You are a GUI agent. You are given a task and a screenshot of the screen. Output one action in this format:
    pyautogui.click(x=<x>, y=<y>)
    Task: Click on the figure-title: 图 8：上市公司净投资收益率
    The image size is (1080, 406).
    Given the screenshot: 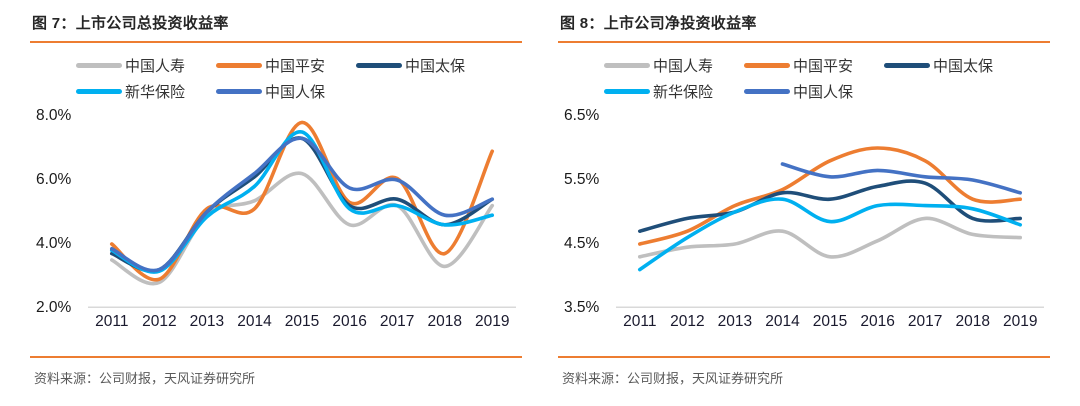 What is the action you would take?
    pyautogui.click(x=804, y=26)
    